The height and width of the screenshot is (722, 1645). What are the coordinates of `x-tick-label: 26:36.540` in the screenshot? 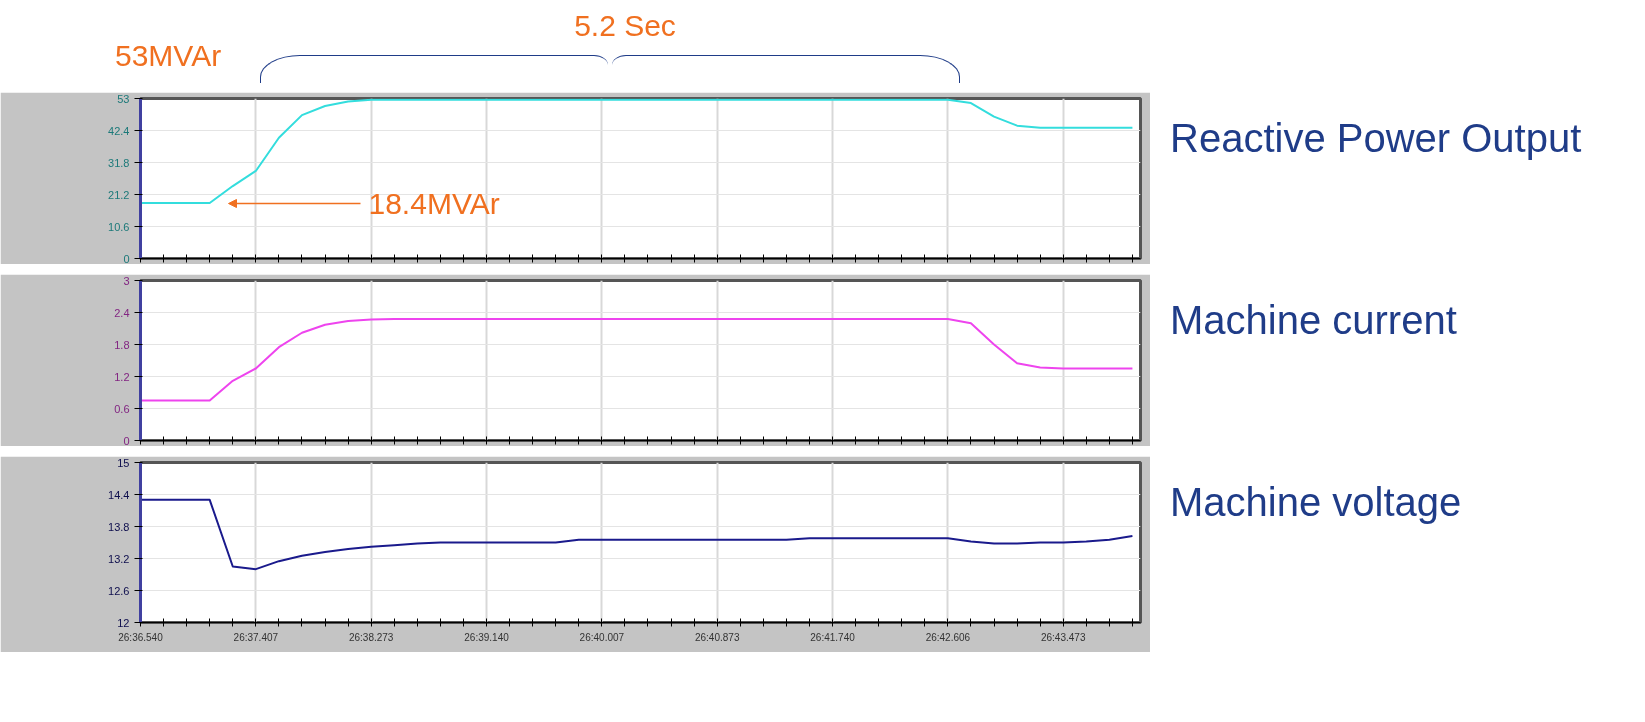 It's located at (141, 637).